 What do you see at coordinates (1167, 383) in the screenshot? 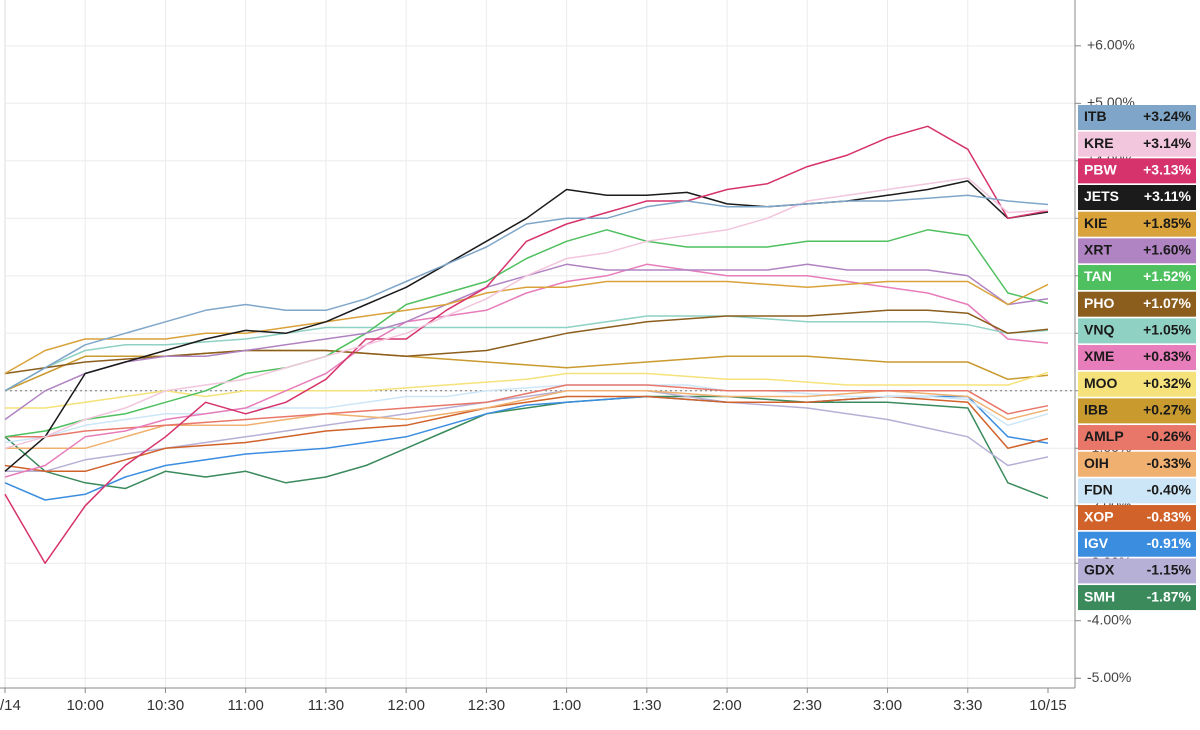
I see `legend-value: +0.32%` at bounding box center [1167, 383].